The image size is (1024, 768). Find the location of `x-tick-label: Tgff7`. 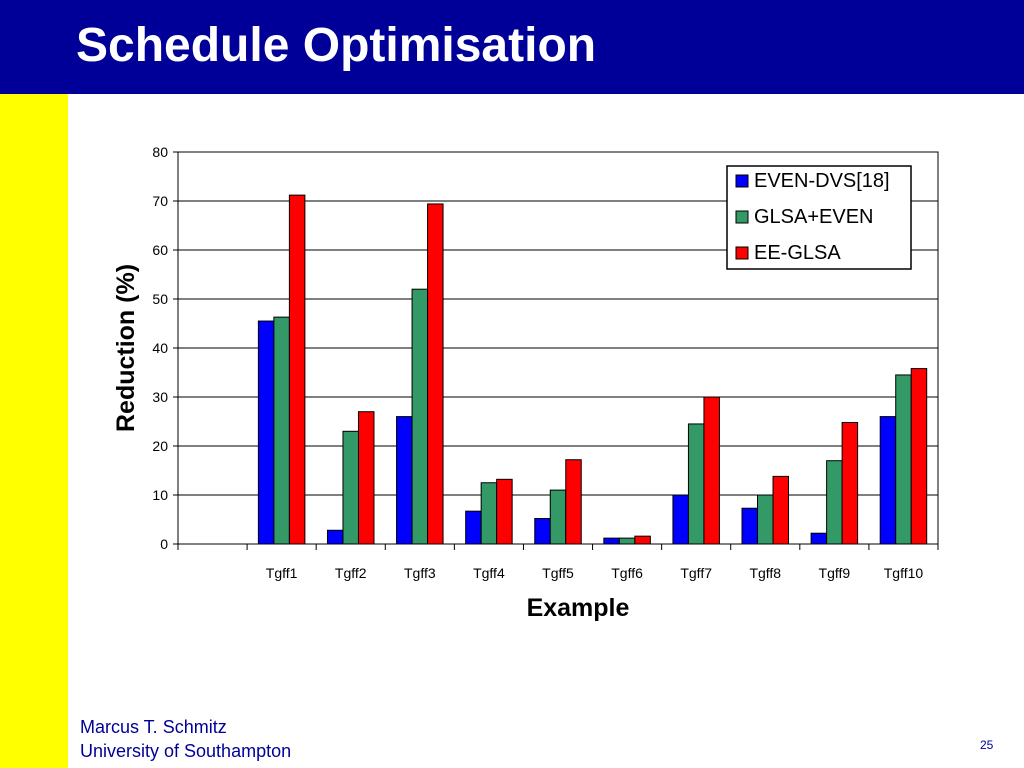

x-tick-label: Tgff7 is located at coordinates (696, 573).